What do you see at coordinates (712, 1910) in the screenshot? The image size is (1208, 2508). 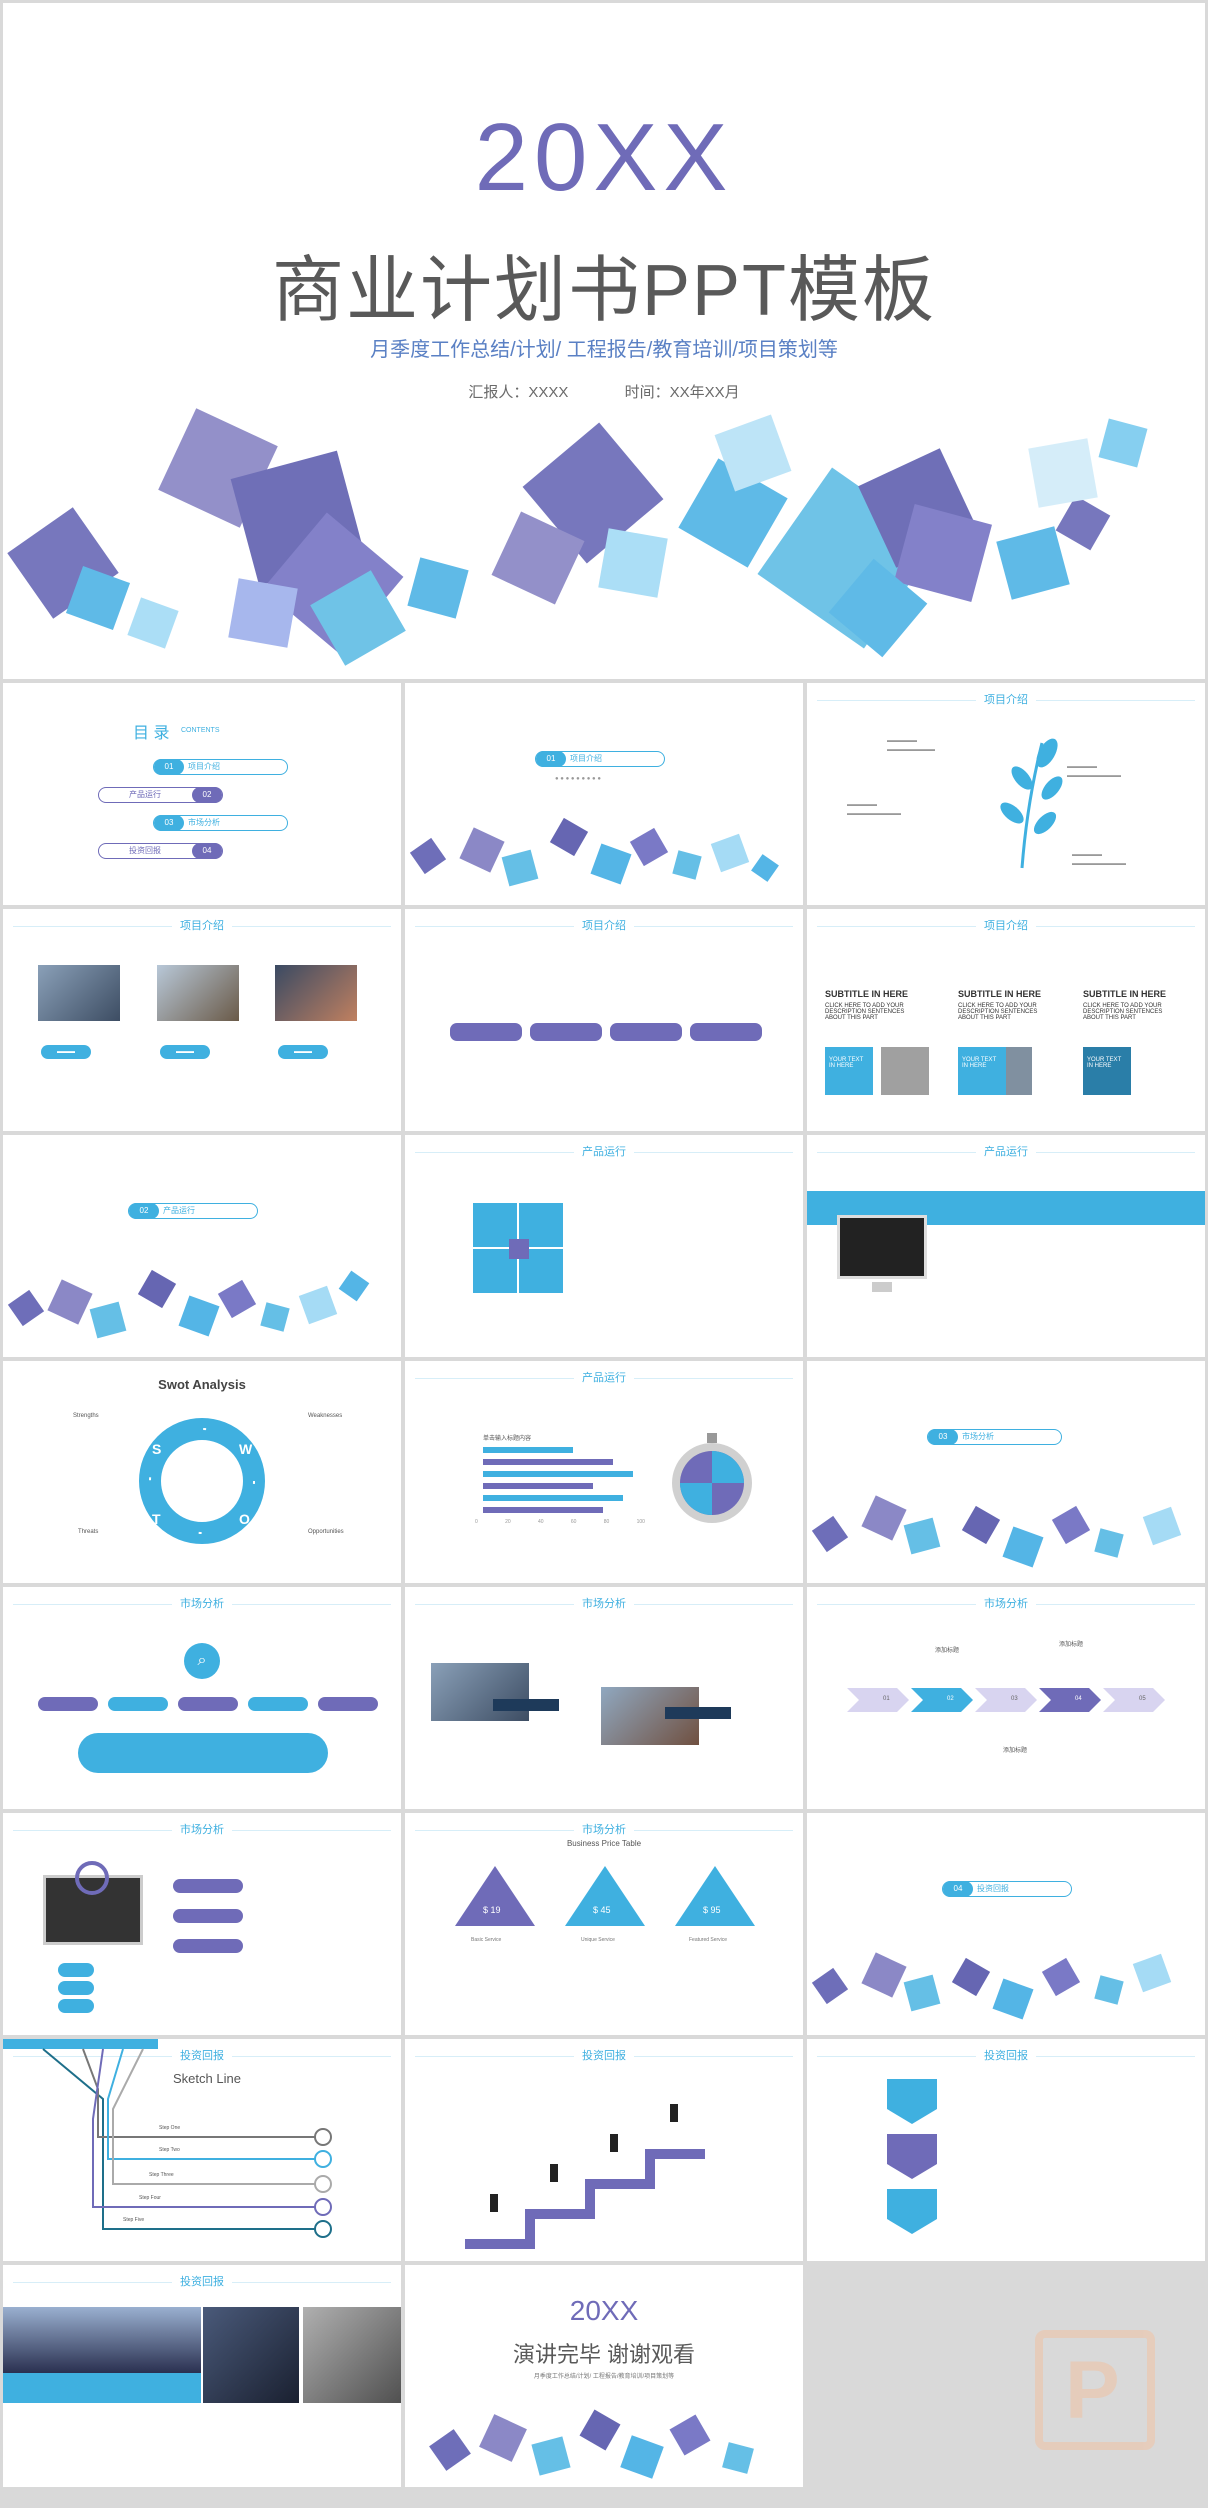 I see `price-3: $ 95` at bounding box center [712, 1910].